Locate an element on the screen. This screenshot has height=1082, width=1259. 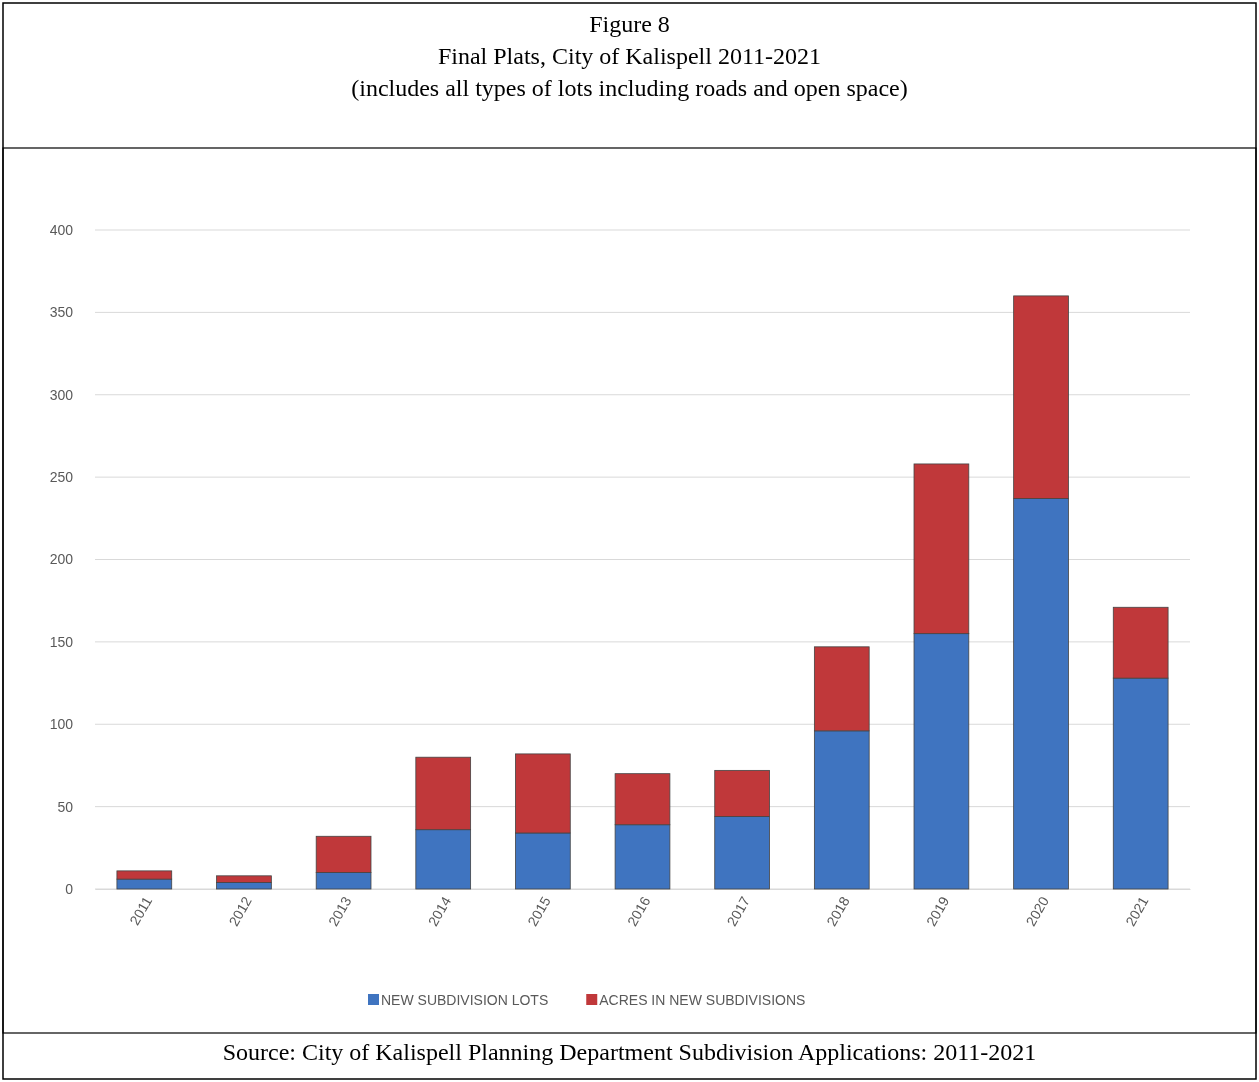
legend-label: NEW SUBDIVISION LOTS is located at coordinates (465, 1000).